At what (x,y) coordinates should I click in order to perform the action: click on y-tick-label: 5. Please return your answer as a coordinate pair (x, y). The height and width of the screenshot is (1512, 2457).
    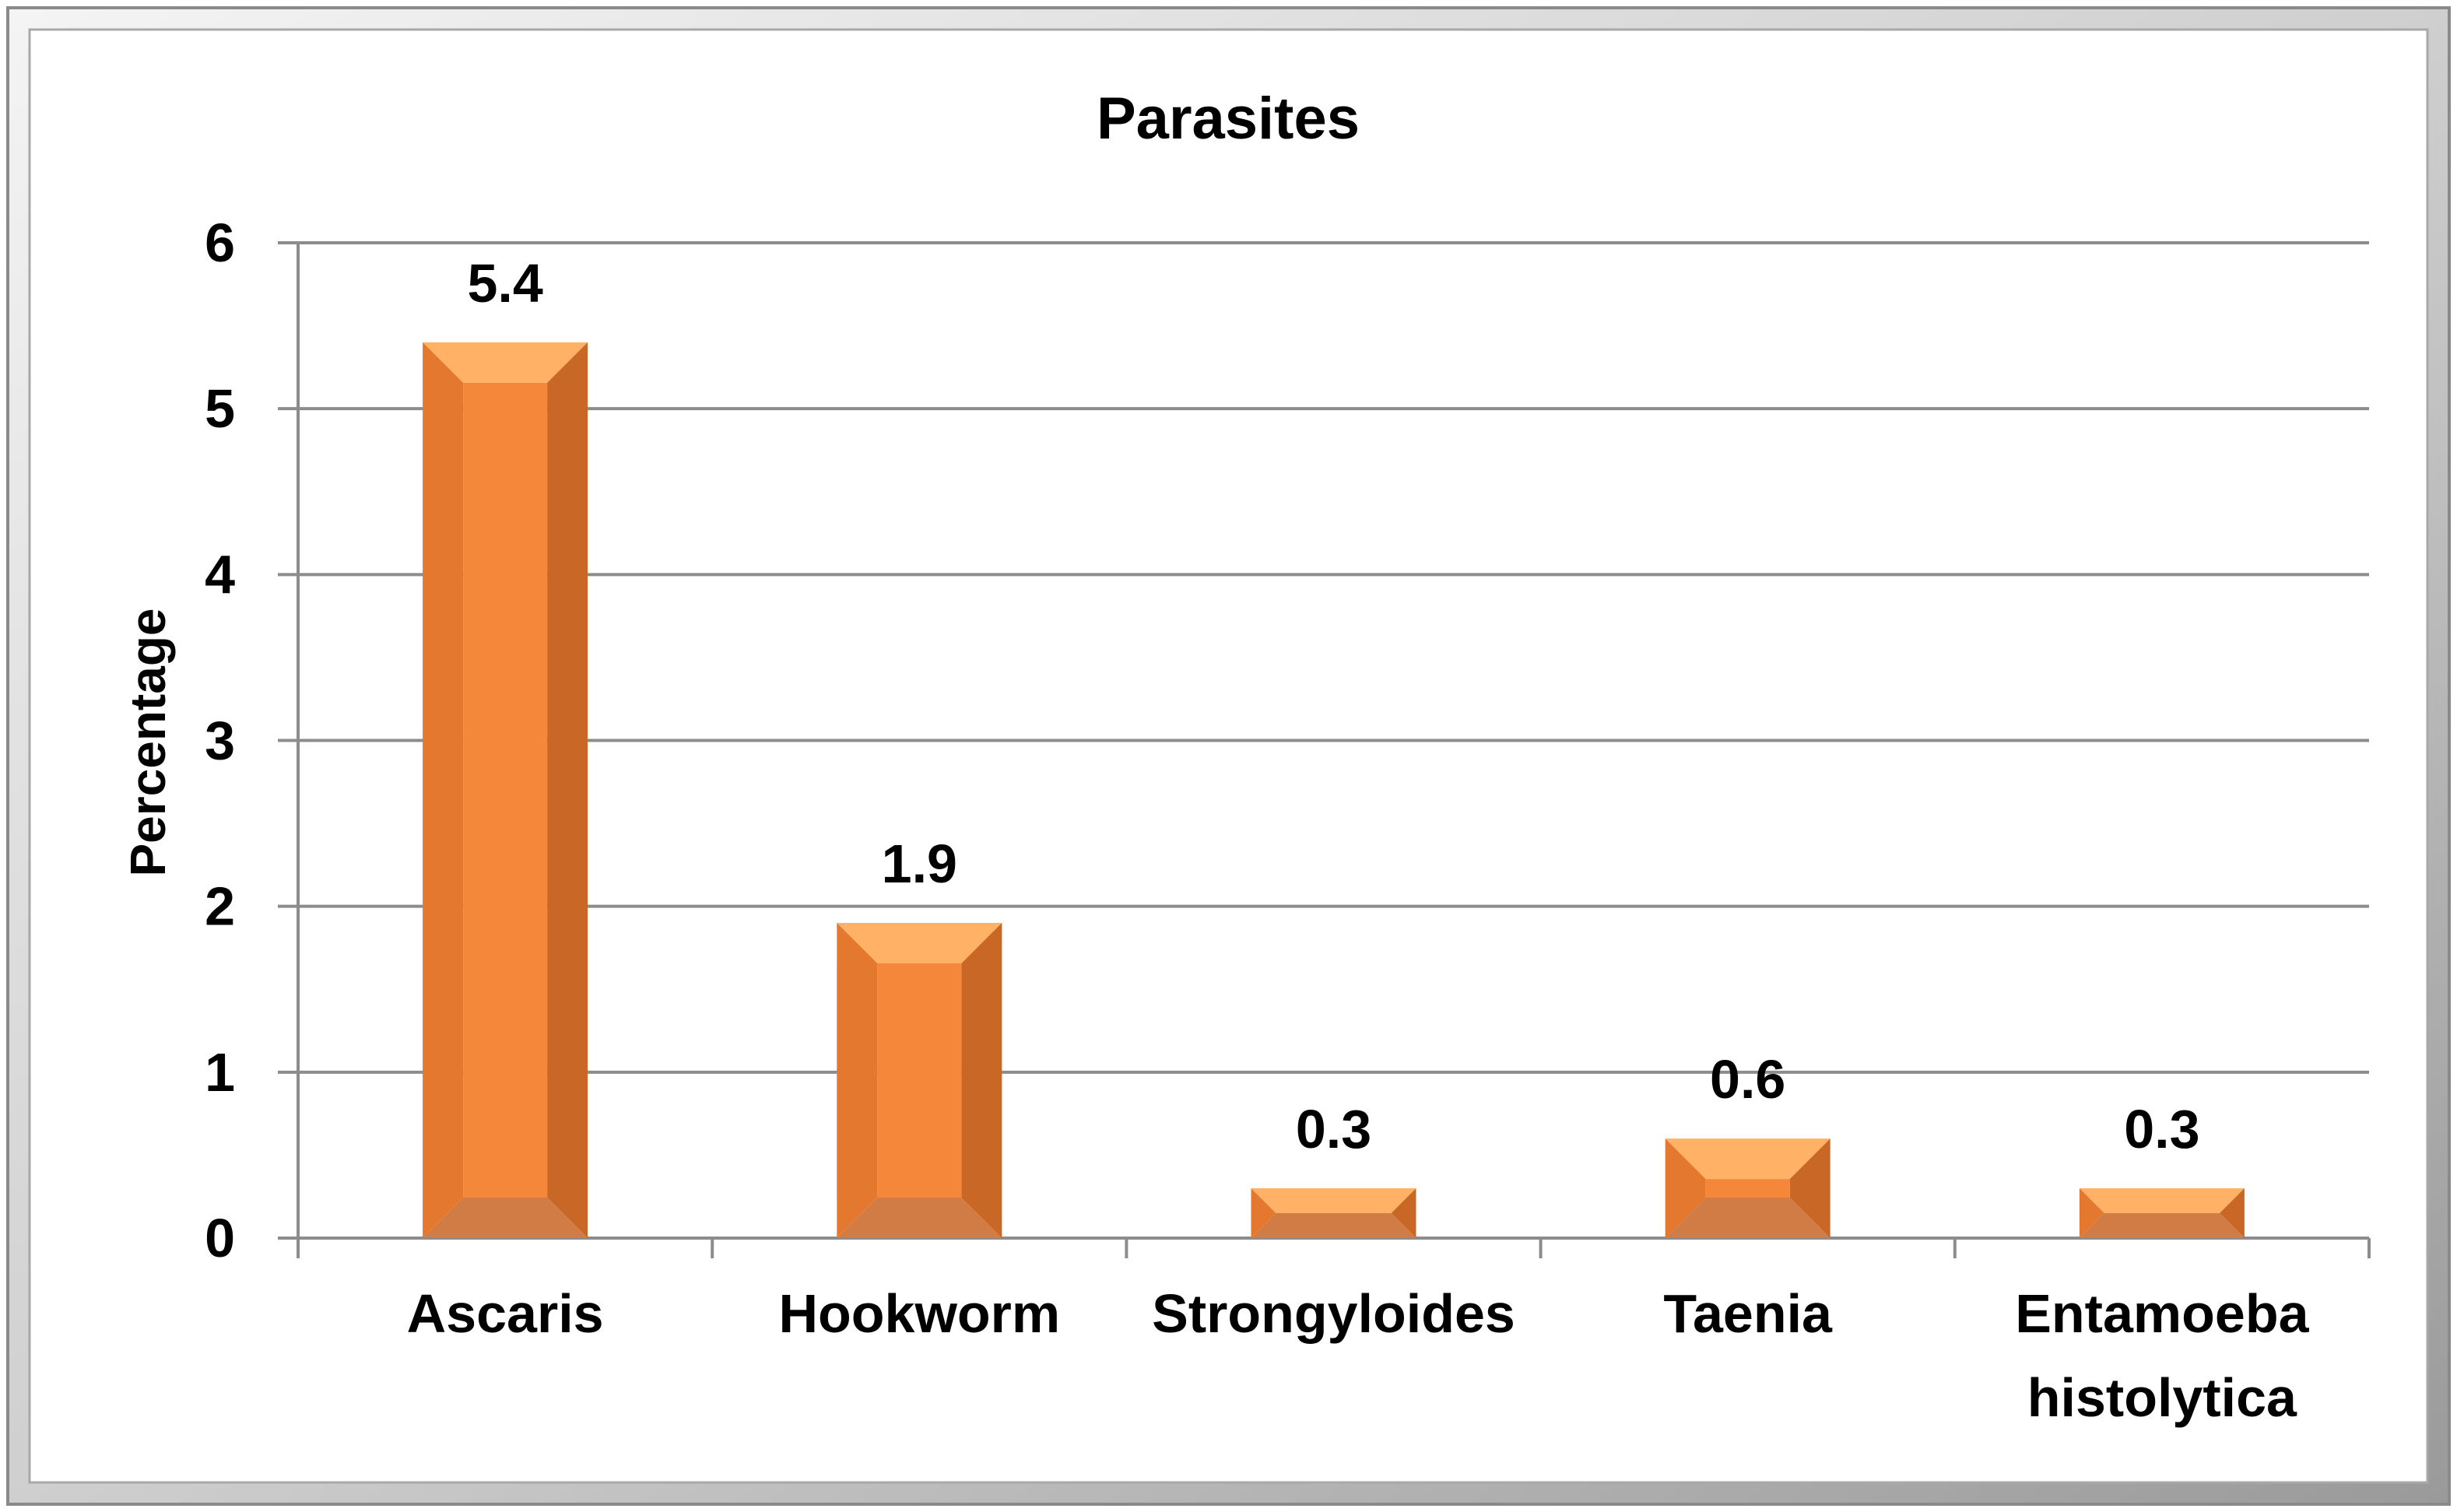
    Looking at the image, I should click on (220, 408).